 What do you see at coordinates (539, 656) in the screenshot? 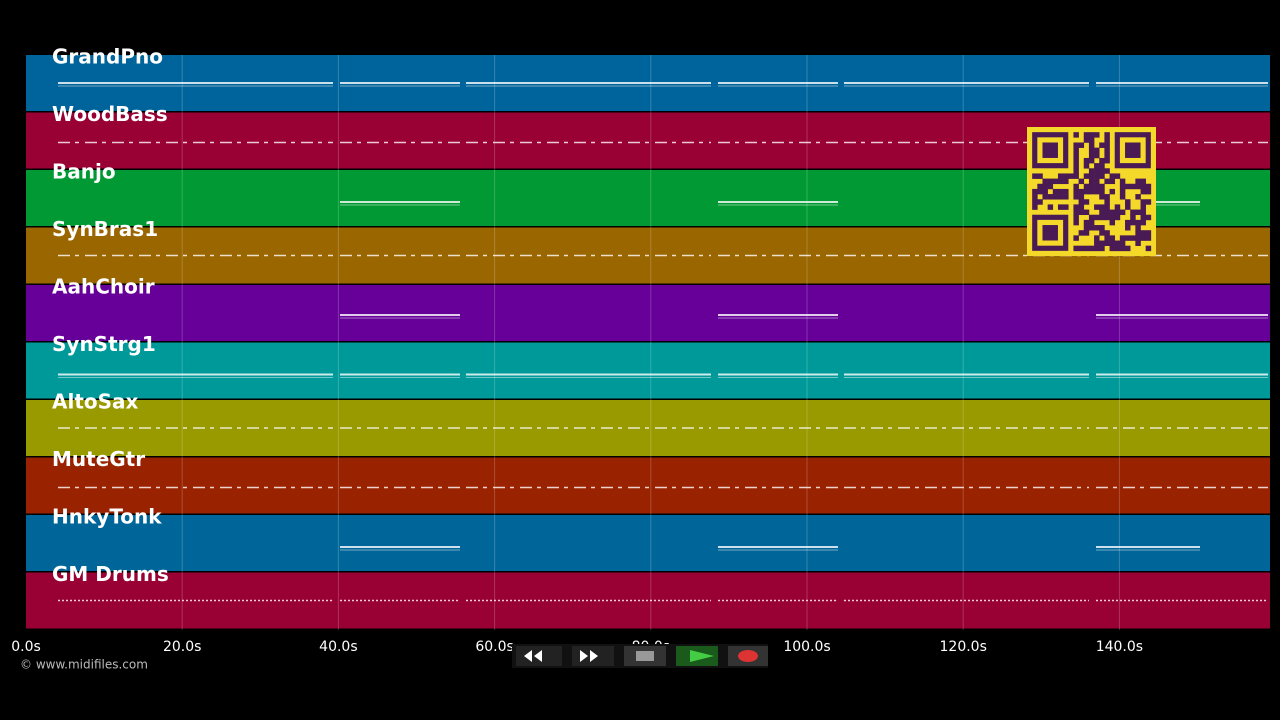
I see `rewind-button` at bounding box center [539, 656].